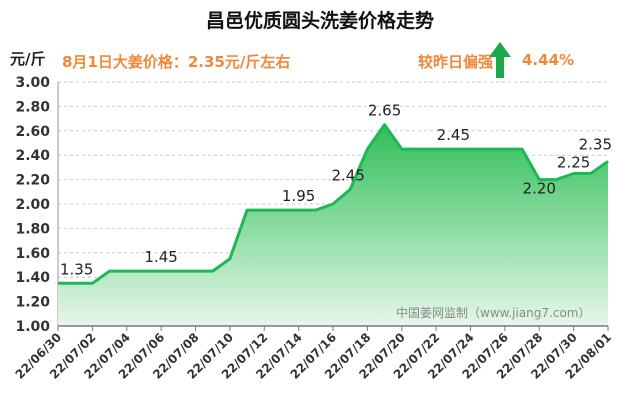  I want to click on watermark: 中国姜网监制（www.jiang7.com）, so click(493, 312).